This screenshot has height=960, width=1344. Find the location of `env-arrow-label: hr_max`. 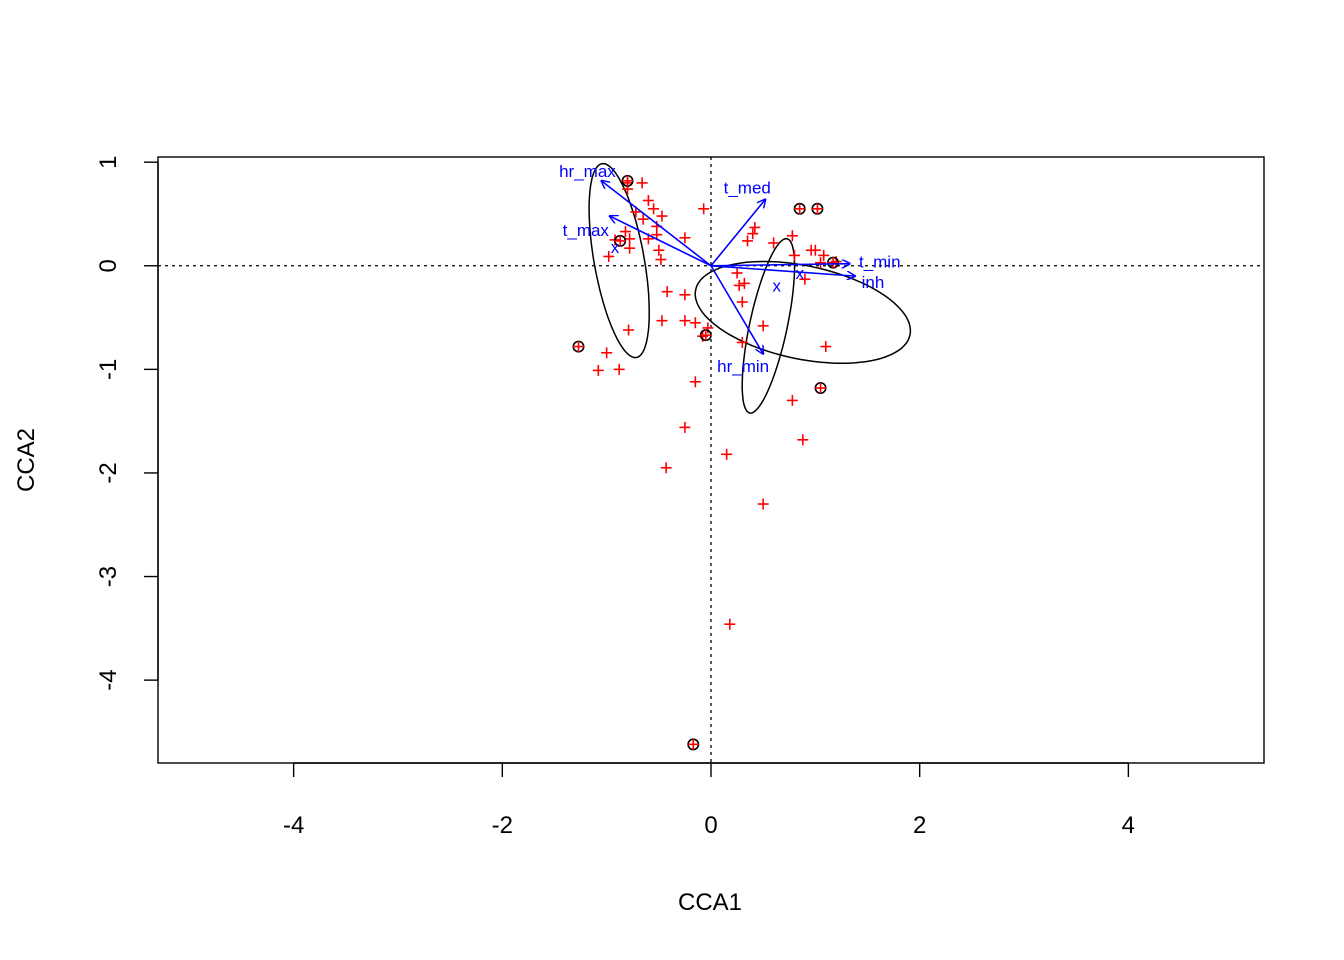

env-arrow-label: hr_max is located at coordinates (587, 171).